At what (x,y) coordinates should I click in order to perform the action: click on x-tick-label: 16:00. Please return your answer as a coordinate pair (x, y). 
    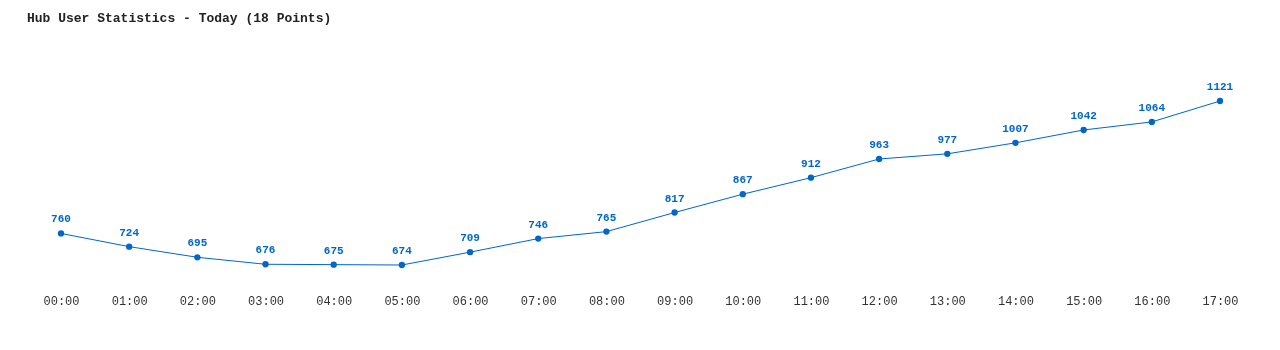
    Looking at the image, I should click on (1152, 301).